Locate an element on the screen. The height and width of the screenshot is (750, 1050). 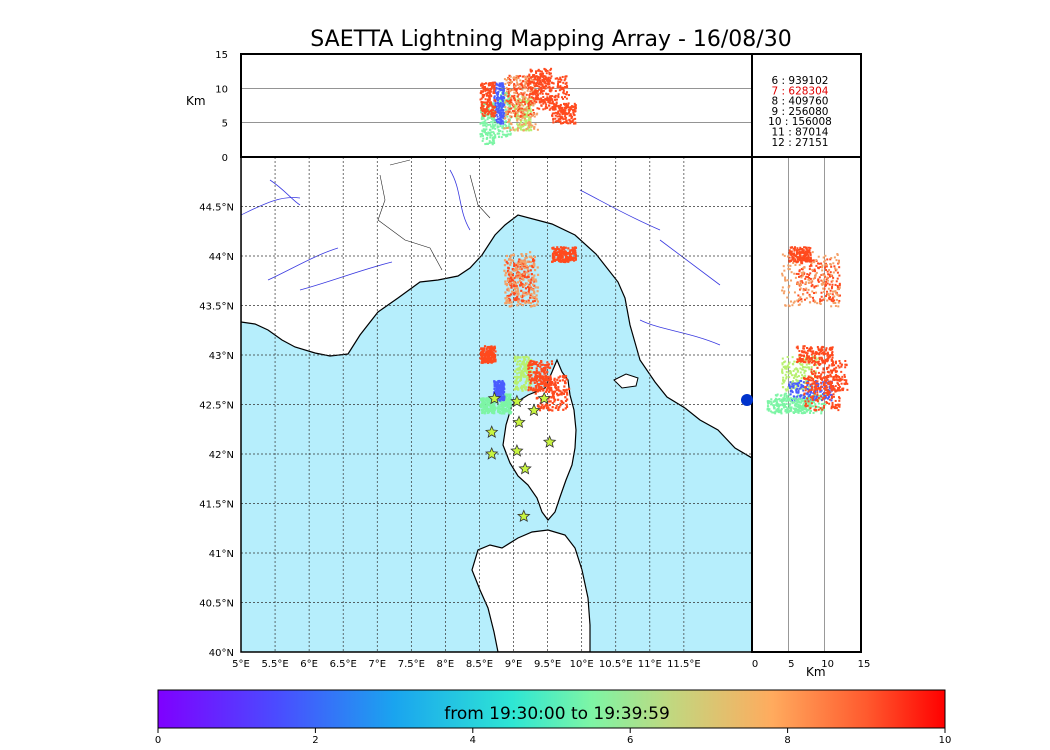
x-tick-label: 9°E is located at coordinates (514, 664).